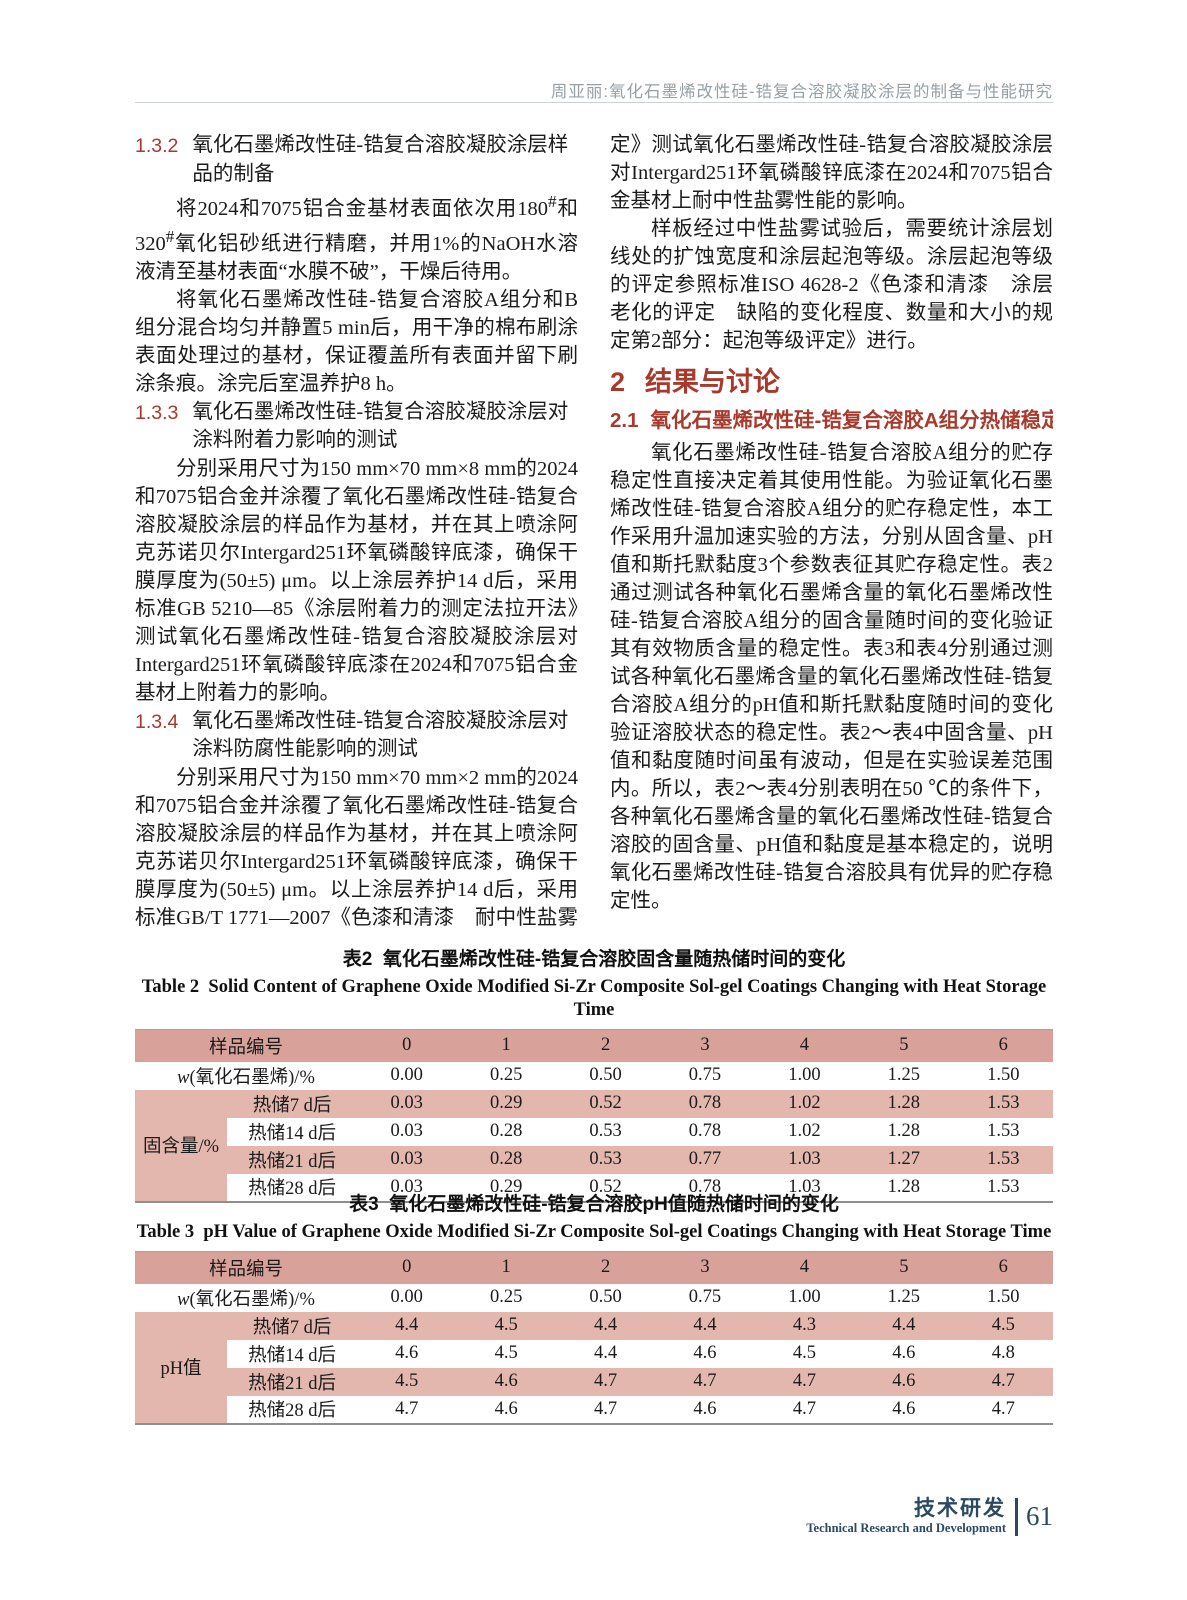 This screenshot has width=1187, height=1600. Describe the element at coordinates (804, 1325) in the screenshot. I see `data-value: 4.3` at that location.